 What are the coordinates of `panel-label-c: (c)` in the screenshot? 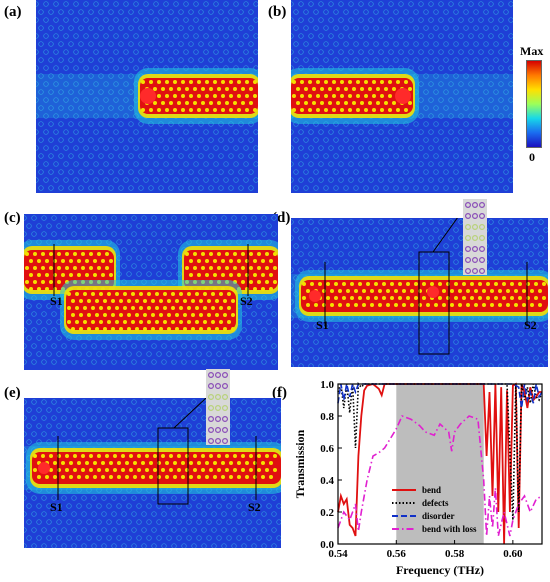 It's located at (12, 218).